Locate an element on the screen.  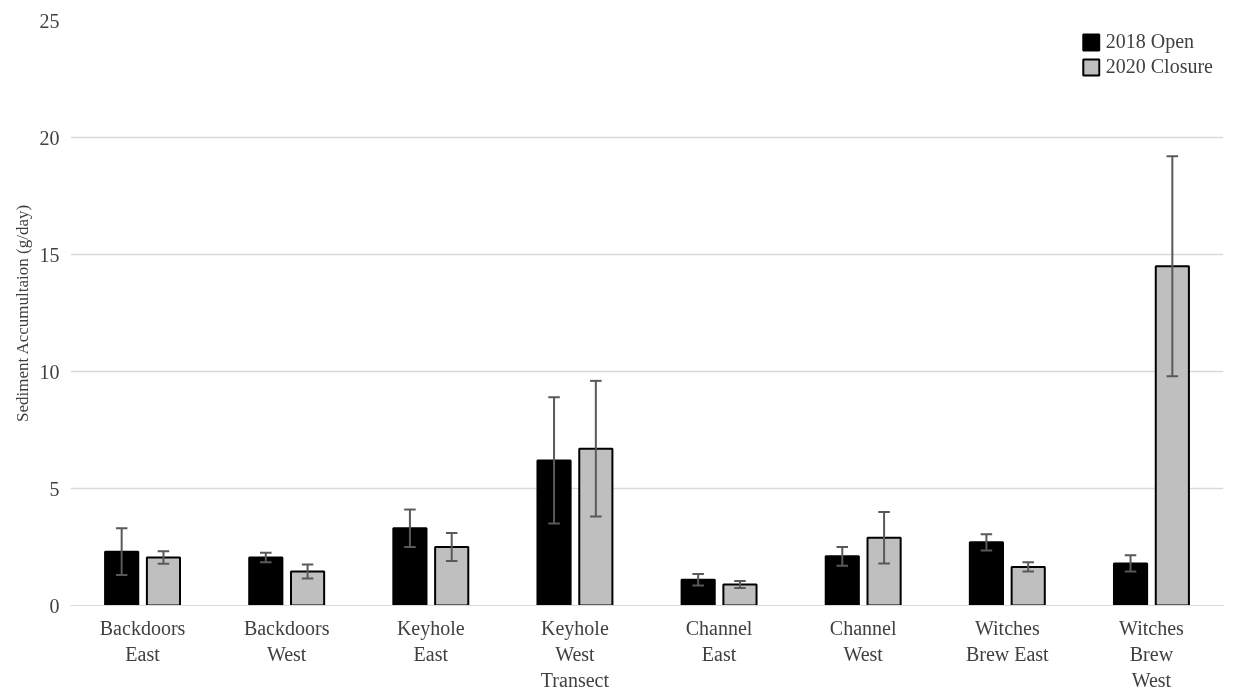
legend-label: 2020 Closure is located at coordinates (1159, 66).